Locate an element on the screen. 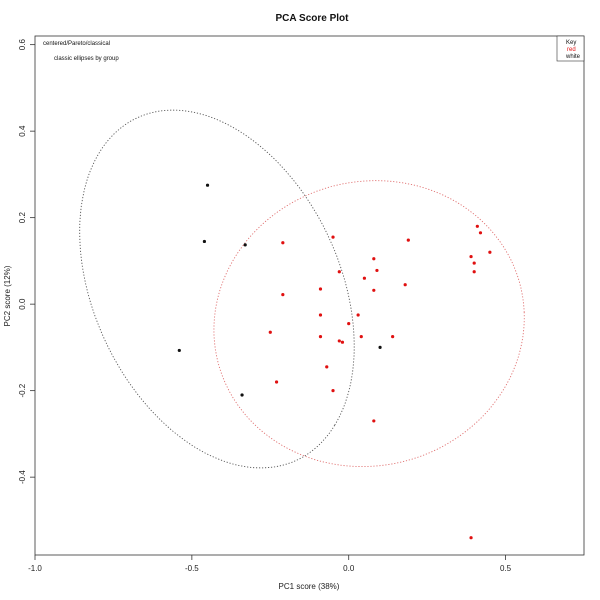 Image resolution: width=600 pixels, height=600 pixels. x-axis-title: PC1 score (38%) is located at coordinates (309, 586).